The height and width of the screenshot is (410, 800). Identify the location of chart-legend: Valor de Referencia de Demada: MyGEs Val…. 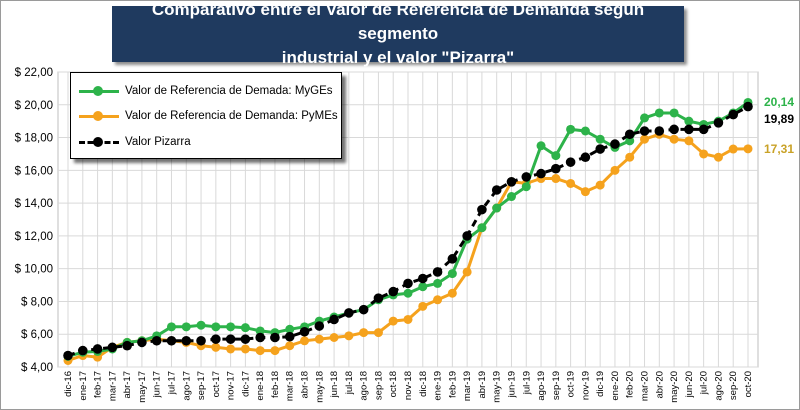
(206, 115).